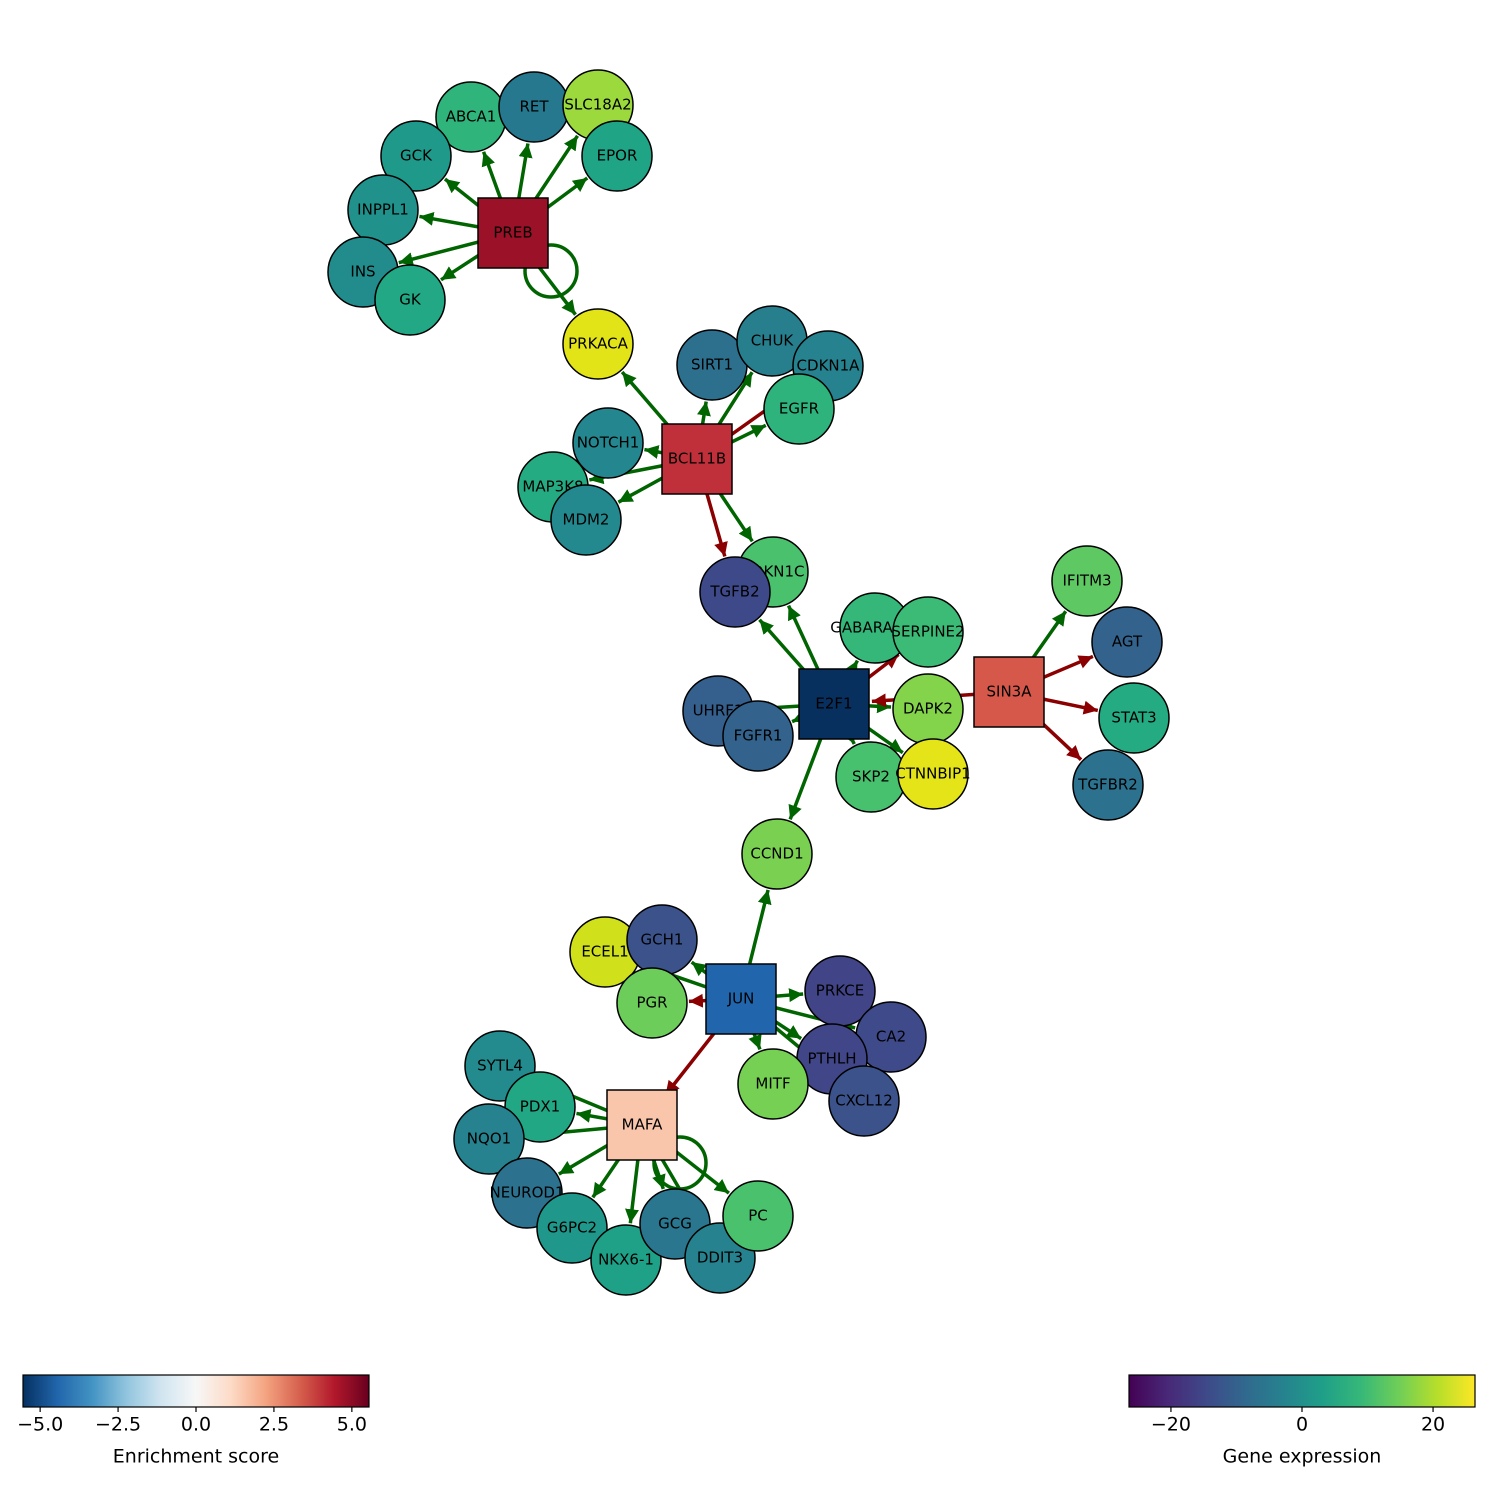 This screenshot has width=1490, height=1489. I want to click on node: DAPK2, so click(928, 709).